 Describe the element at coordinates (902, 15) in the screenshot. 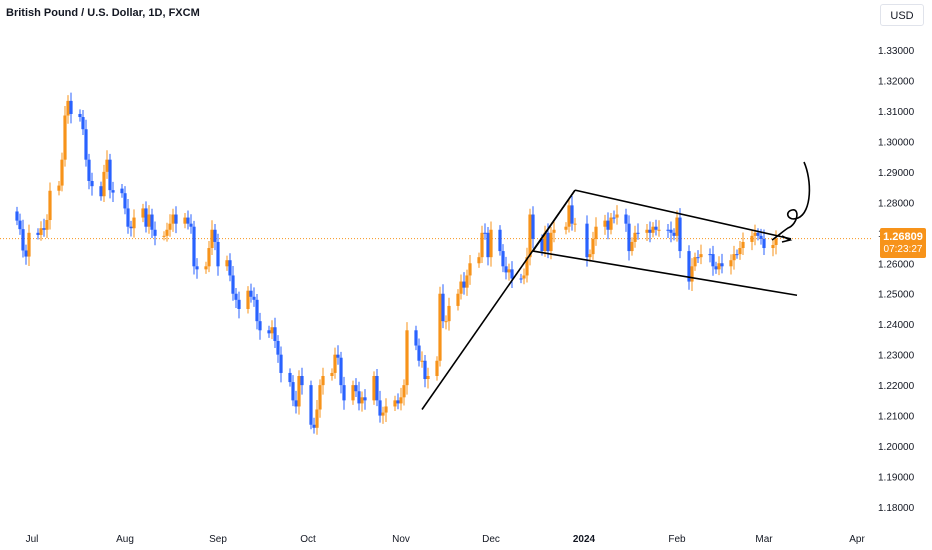

I see `currency-button: USD` at that location.